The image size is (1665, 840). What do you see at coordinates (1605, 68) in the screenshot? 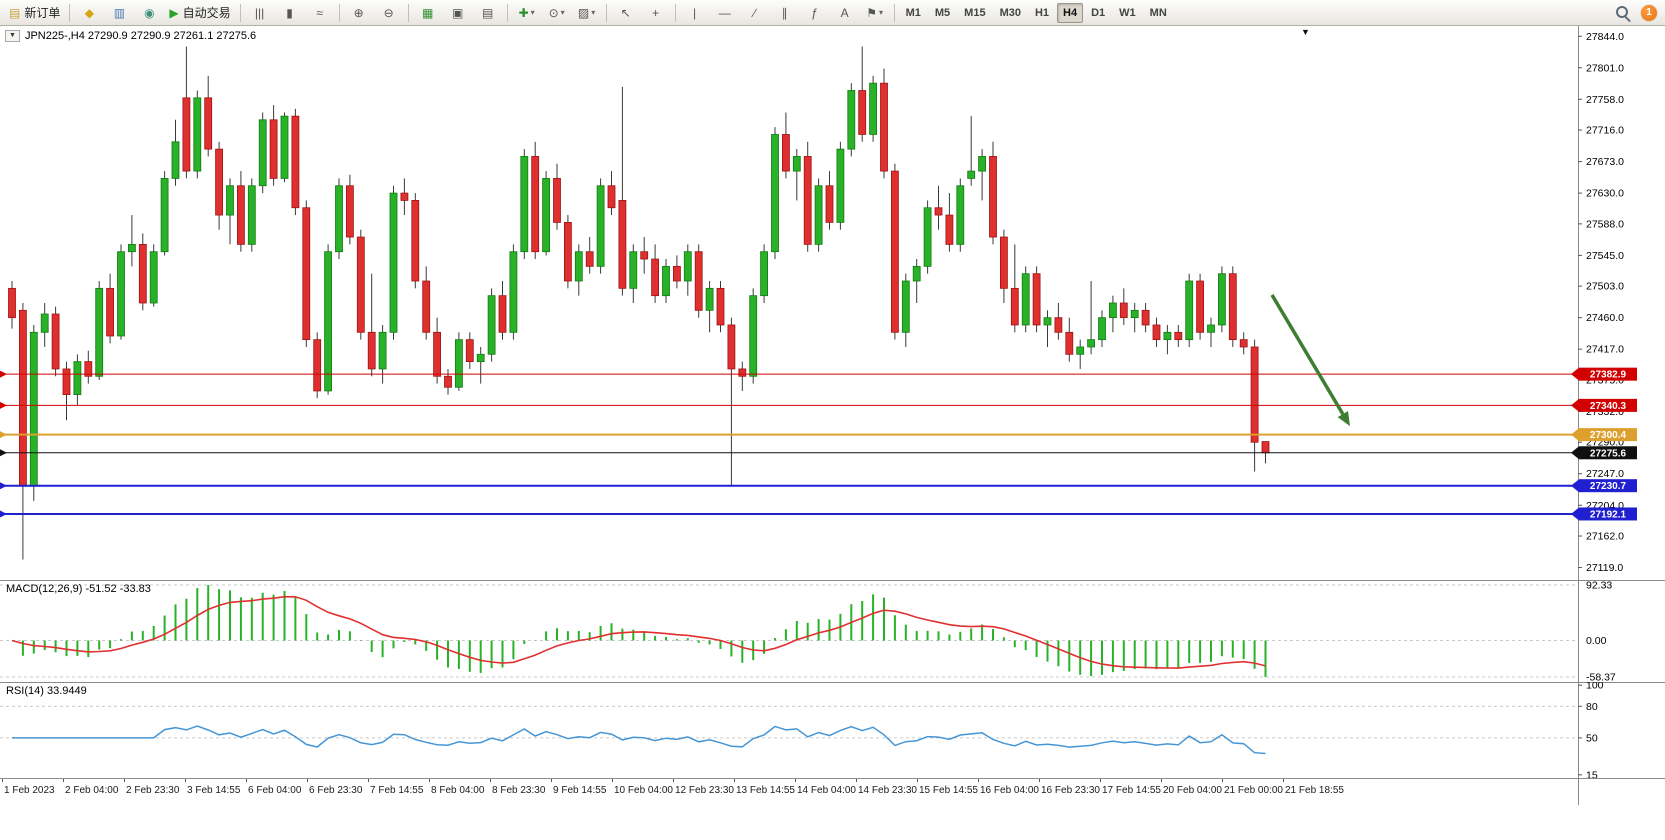
I see `price-axis-label: 27801.0` at bounding box center [1605, 68].